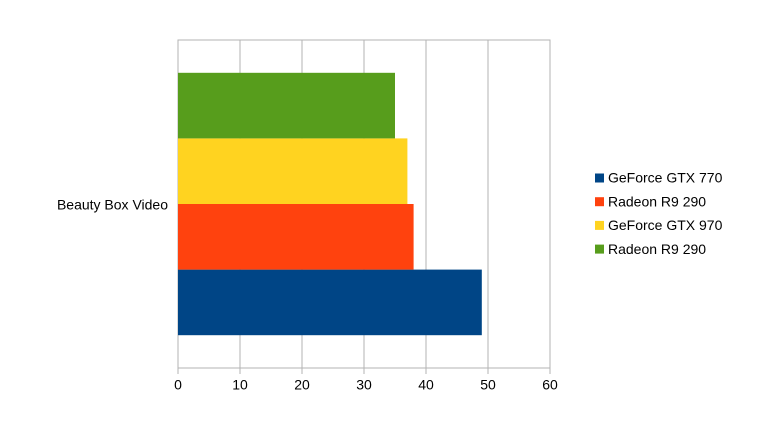 The width and height of the screenshot is (757, 427). What do you see at coordinates (240, 385) in the screenshot?
I see `x-tick-label: 10` at bounding box center [240, 385].